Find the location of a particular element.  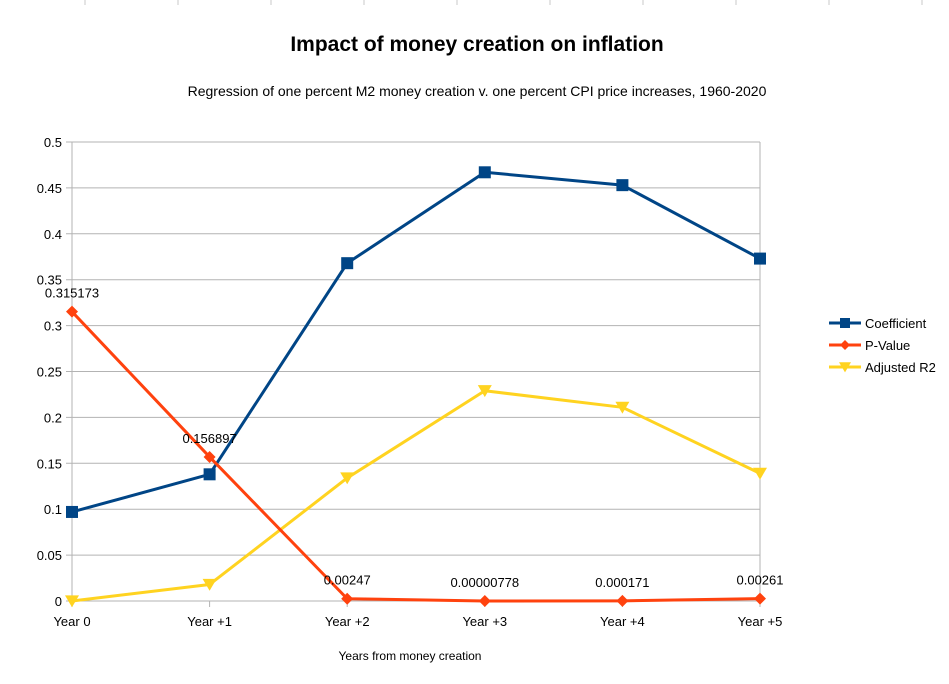

data-label: 0.00261 is located at coordinates (760, 580).